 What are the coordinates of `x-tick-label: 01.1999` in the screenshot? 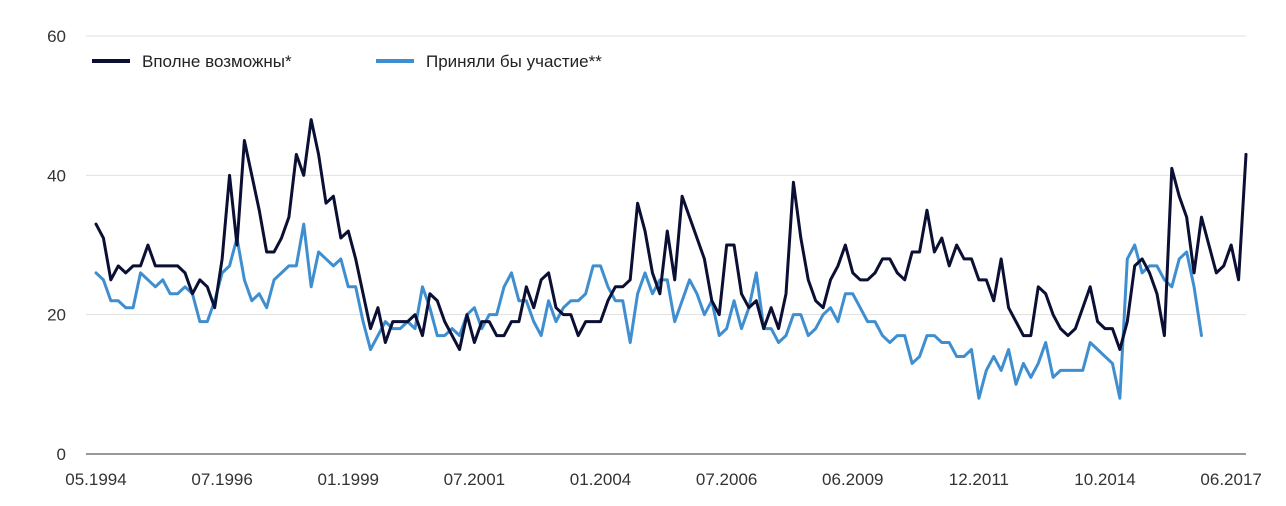 It's located at (348, 479).